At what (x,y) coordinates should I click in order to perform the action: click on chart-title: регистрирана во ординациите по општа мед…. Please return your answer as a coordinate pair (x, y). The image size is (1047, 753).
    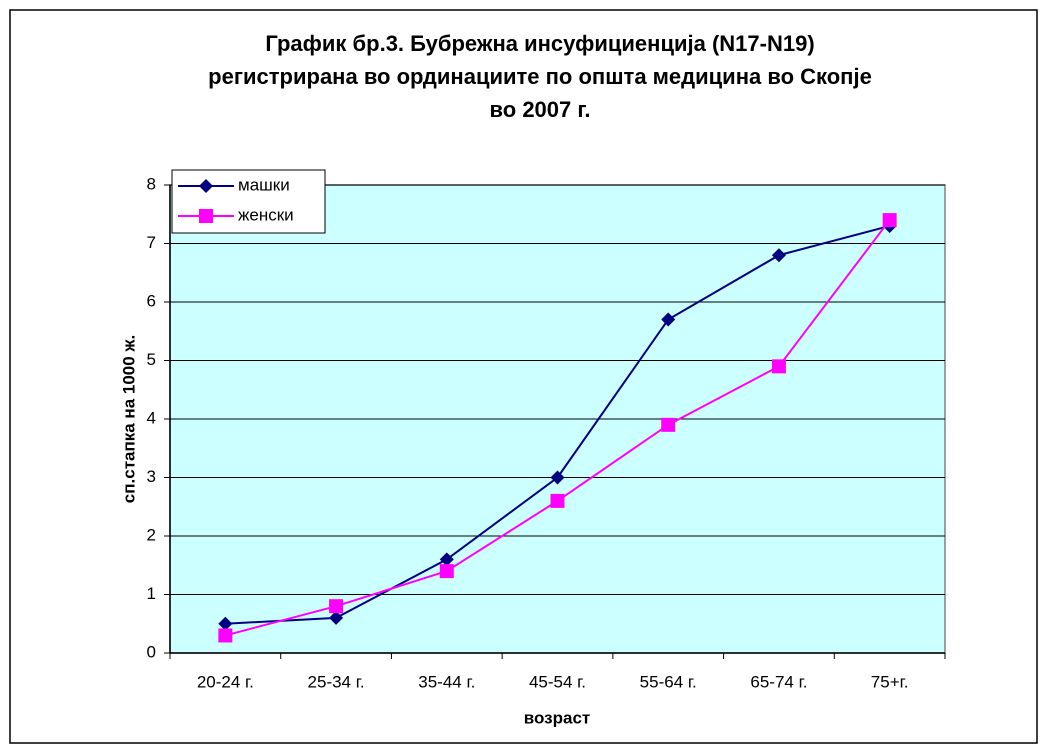
    Looking at the image, I should click on (540, 76).